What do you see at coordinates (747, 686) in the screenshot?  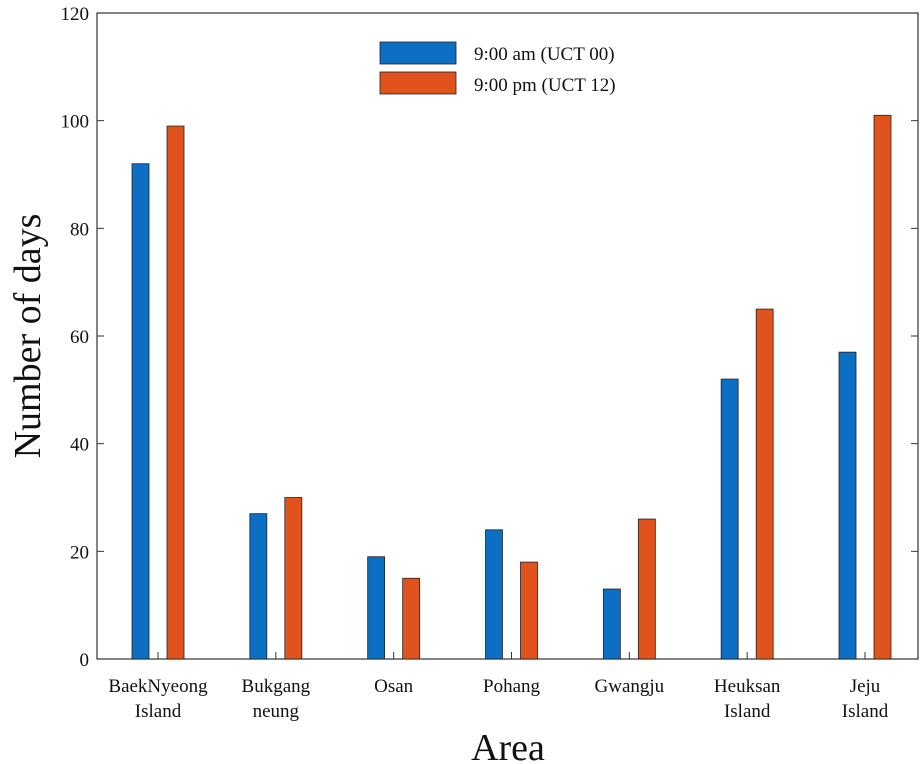 I see `x-category-label-line: Heuksan` at bounding box center [747, 686].